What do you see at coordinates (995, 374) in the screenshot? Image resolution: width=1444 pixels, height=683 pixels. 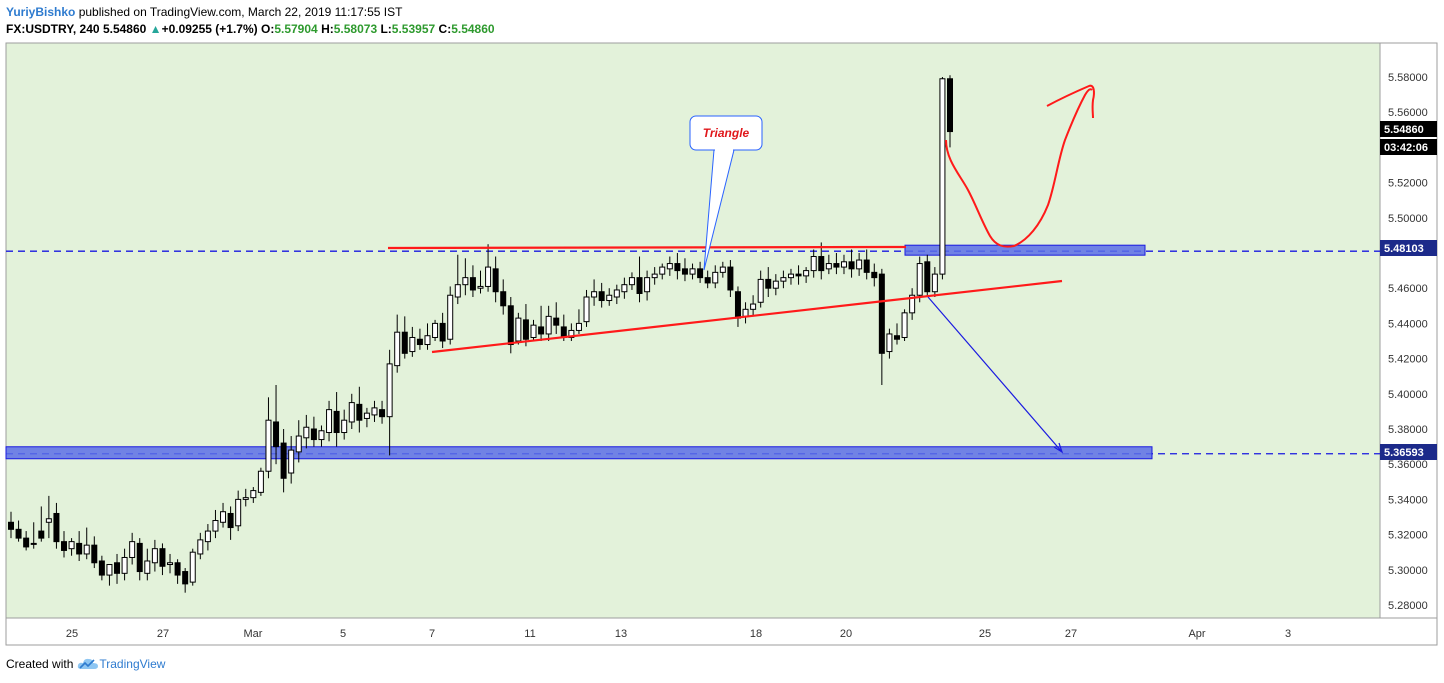 I see `target-arrow-line` at bounding box center [995, 374].